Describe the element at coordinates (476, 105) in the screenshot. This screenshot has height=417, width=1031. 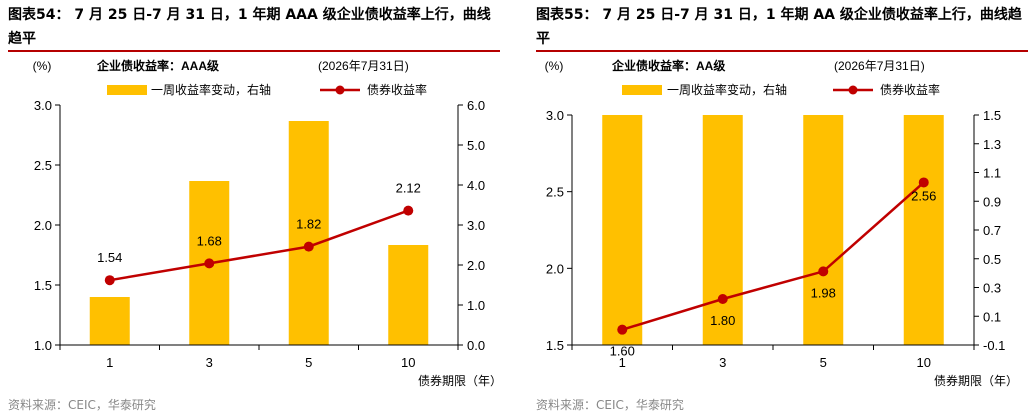
I see `right-tick-label: 6.0` at that location.